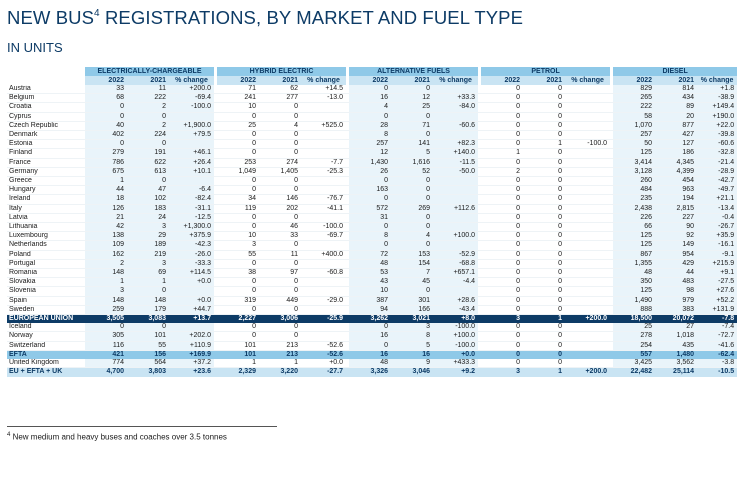  What do you see at coordinates (676, 218) in the screenshot?
I see `value-cell: 227` at bounding box center [676, 218].